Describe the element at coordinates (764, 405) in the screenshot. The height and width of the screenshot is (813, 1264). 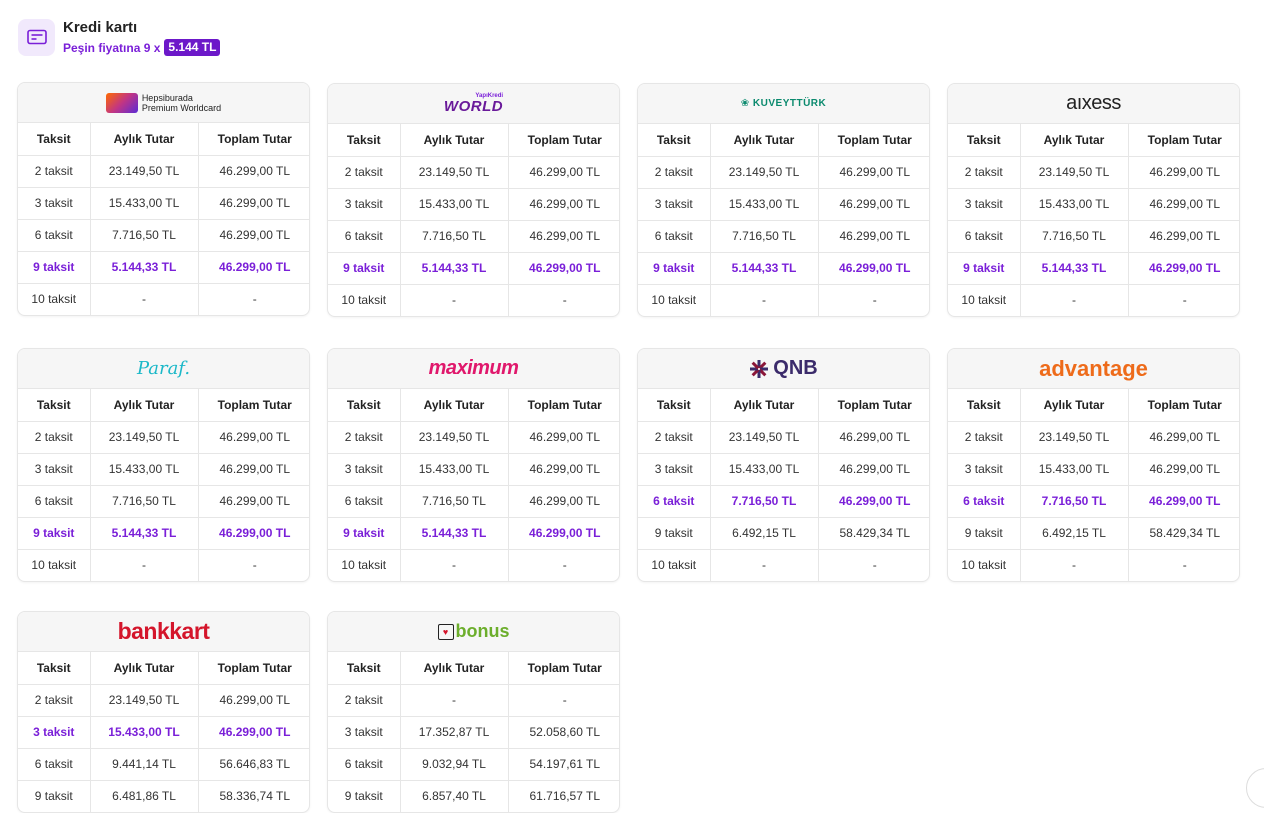
I see `column-header: Aylık Tutar` at that location.